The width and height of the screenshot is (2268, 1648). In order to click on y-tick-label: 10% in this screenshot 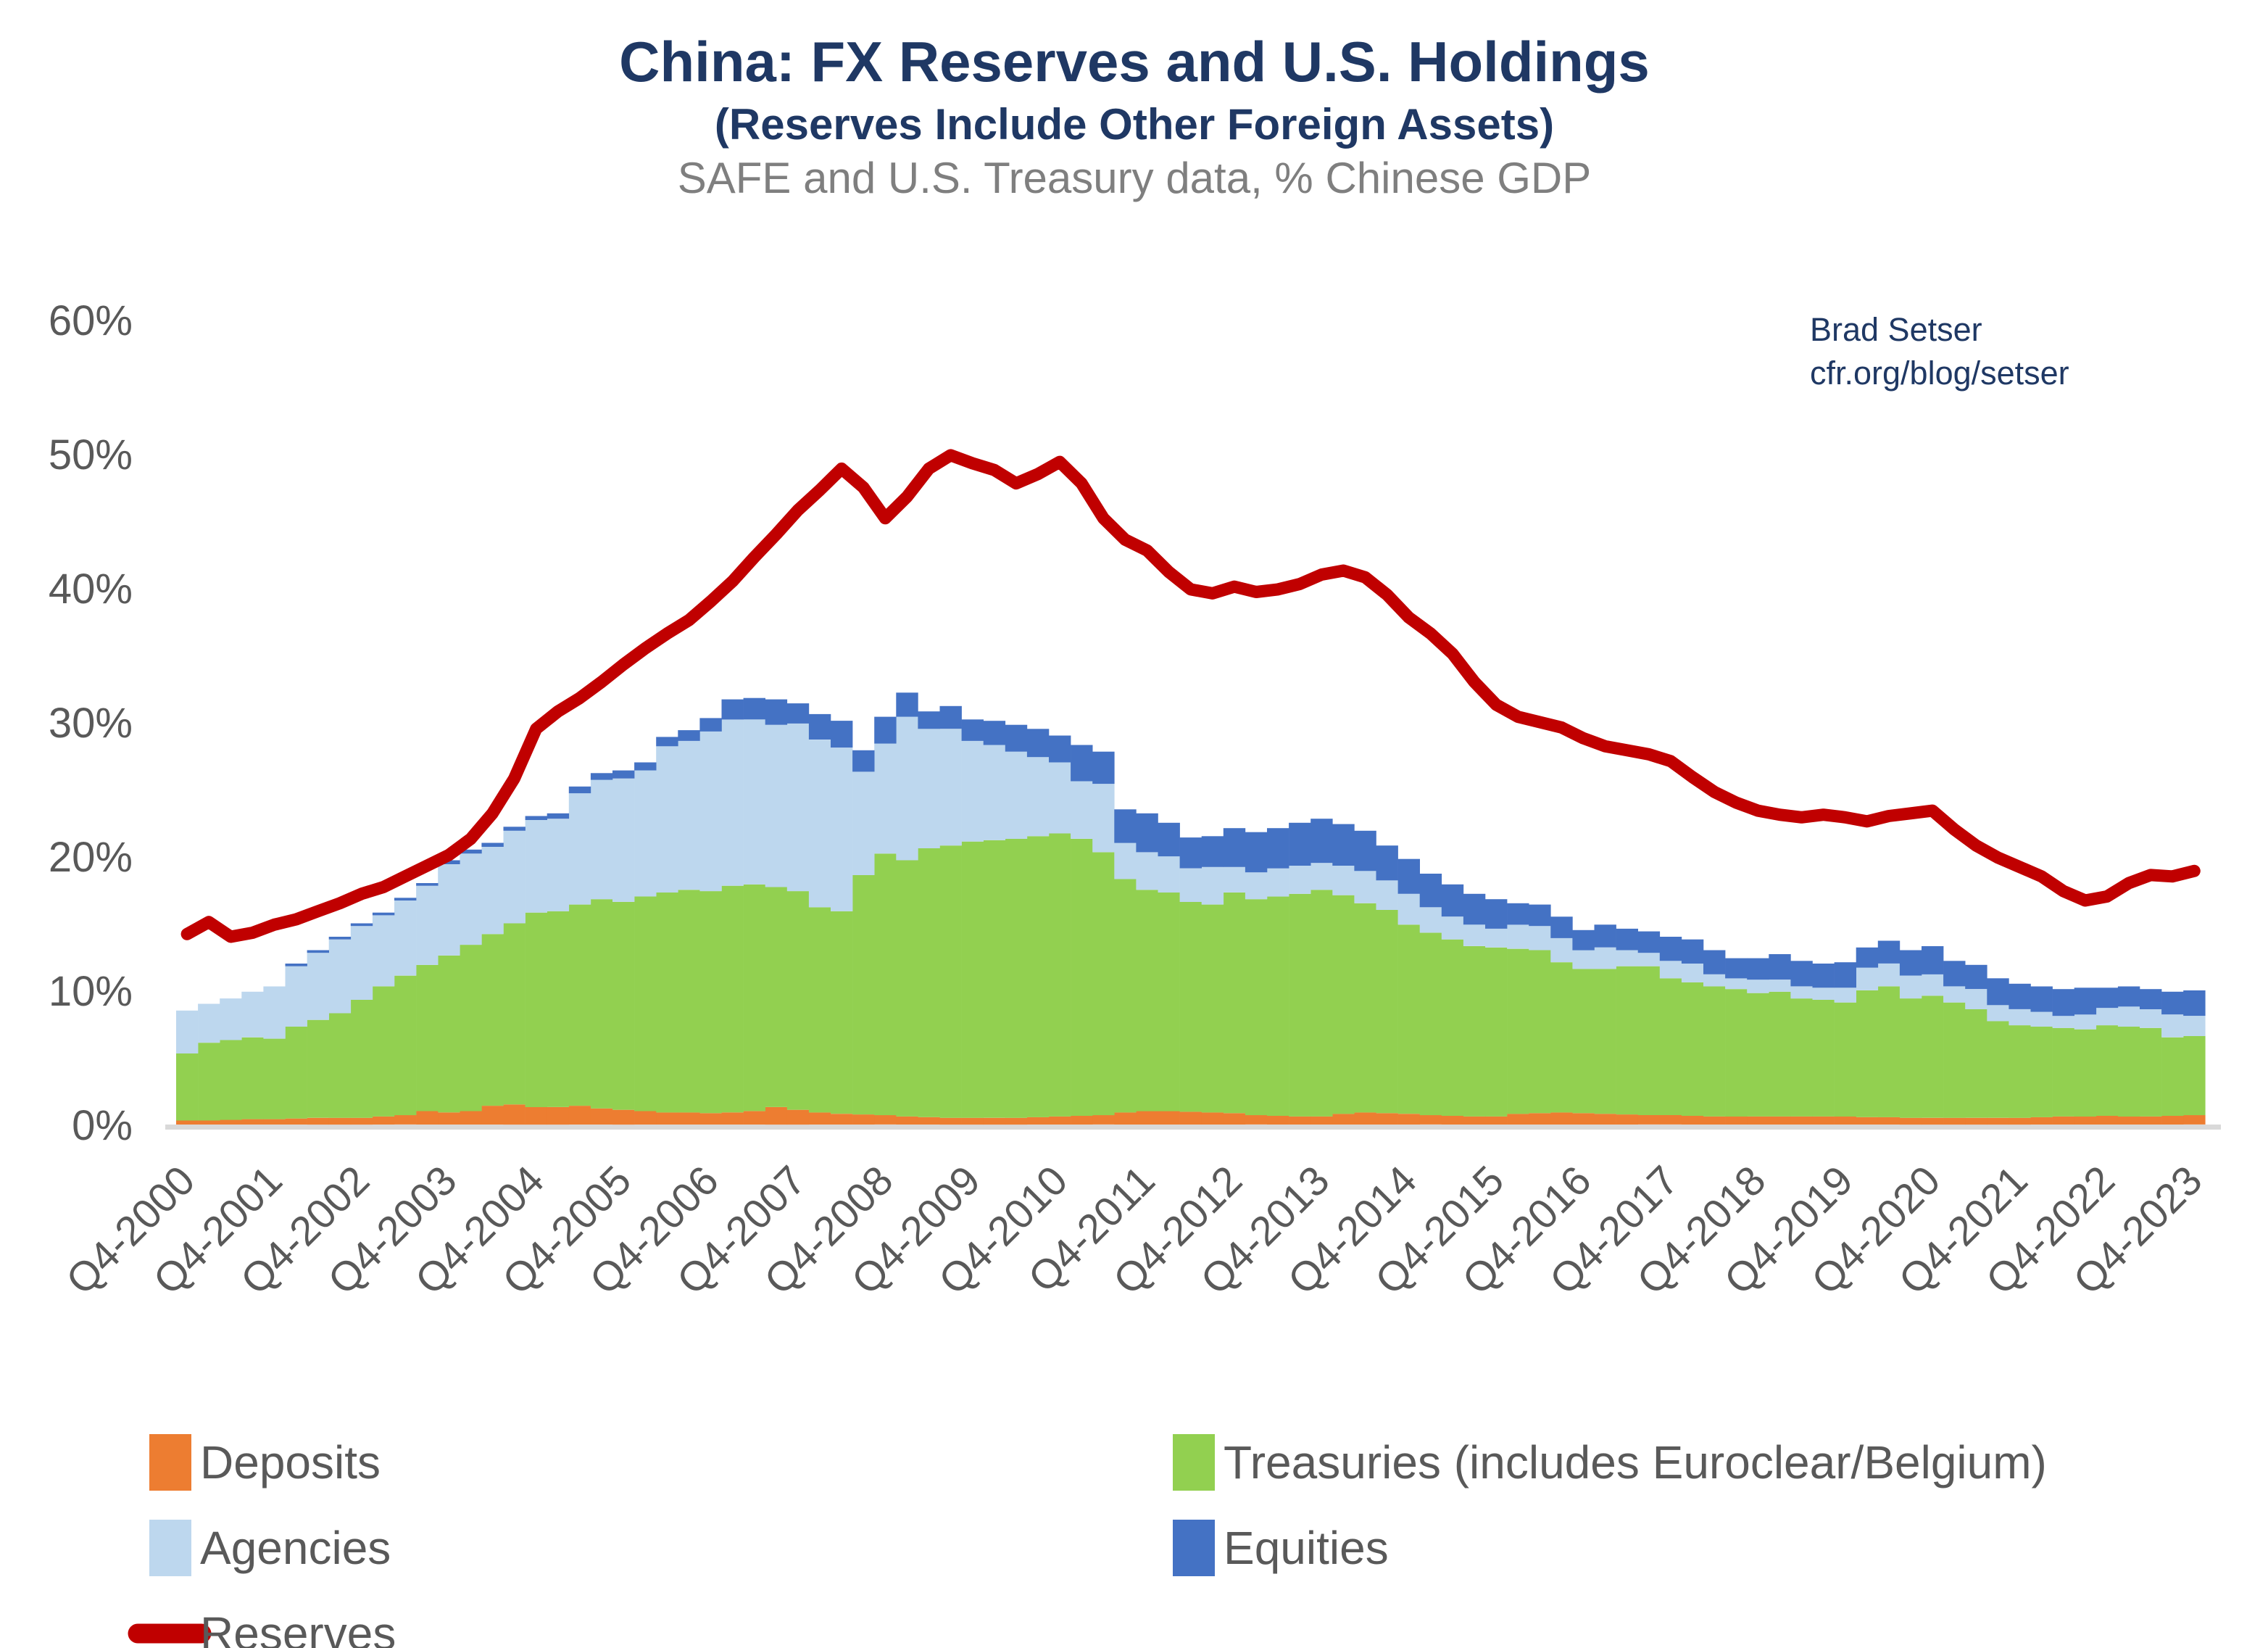, I will do `click(91, 991)`.